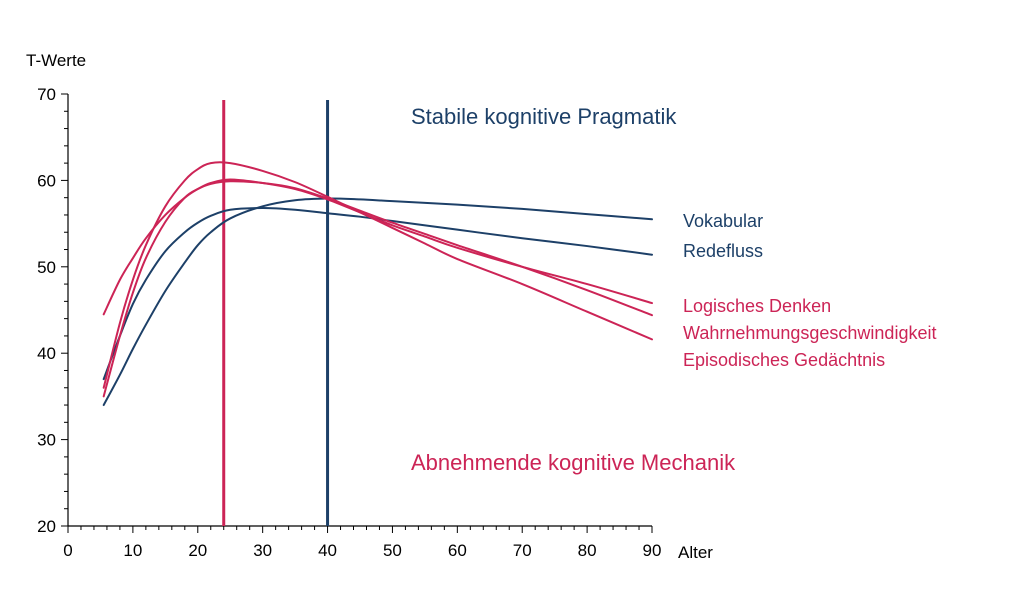 This screenshot has height=589, width=1029. What do you see at coordinates (723, 251) in the screenshot?
I see `series-label-redefluss: Redefluss` at bounding box center [723, 251].